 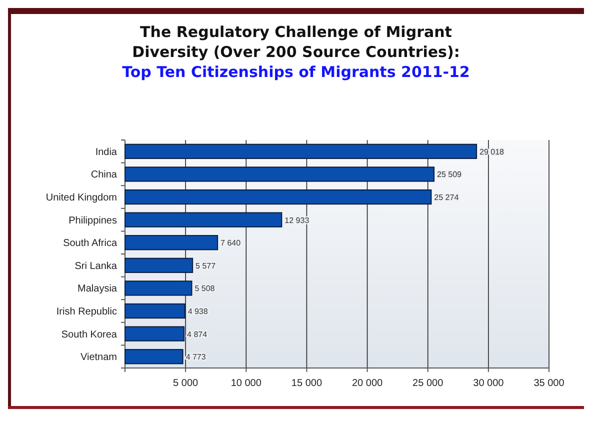 I want to click on y-tick-label: Sri Lanka, so click(x=96, y=266).